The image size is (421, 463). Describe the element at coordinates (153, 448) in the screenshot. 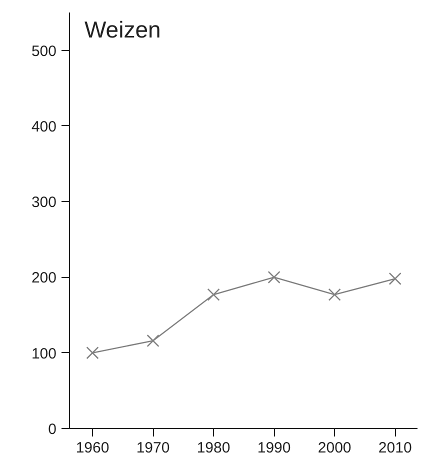

I see `x-tick-label: 1970` at that location.